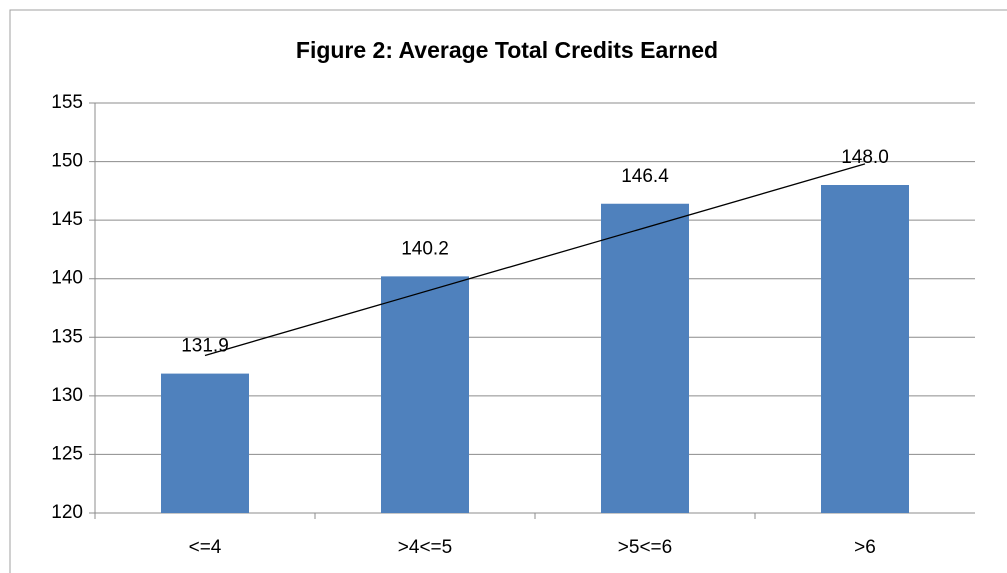  What do you see at coordinates (865, 547) in the screenshot?
I see `x-tick-label: >6` at bounding box center [865, 547].